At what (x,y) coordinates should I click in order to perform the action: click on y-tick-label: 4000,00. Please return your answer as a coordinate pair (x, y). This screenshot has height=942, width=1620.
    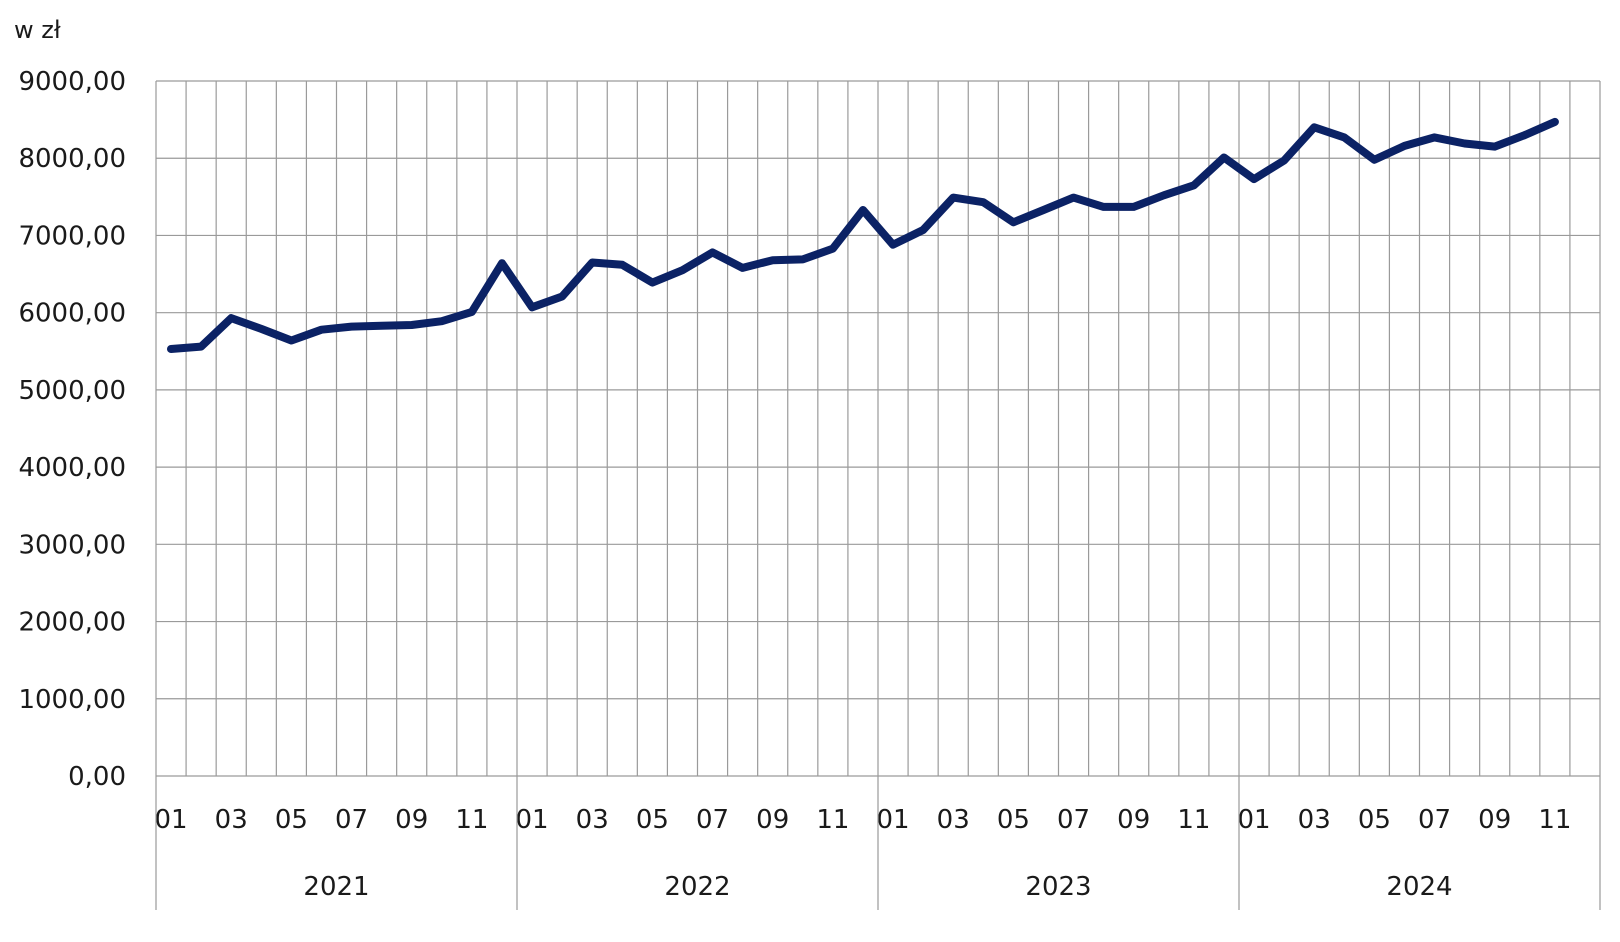
    Looking at the image, I should click on (72, 468).